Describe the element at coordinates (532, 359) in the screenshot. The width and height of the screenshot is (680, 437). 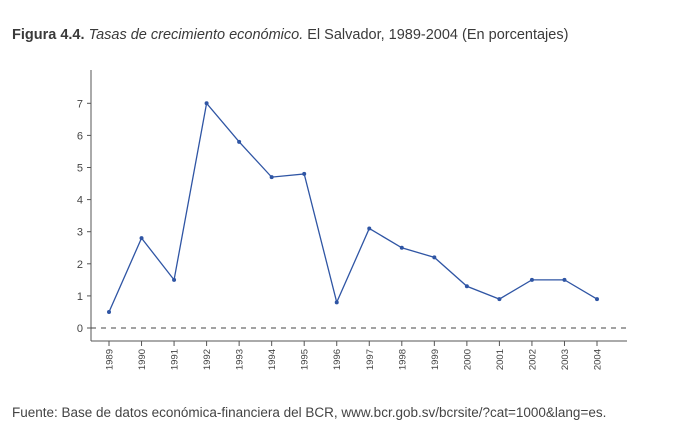
I see `x-tick-label: 2002` at that location.